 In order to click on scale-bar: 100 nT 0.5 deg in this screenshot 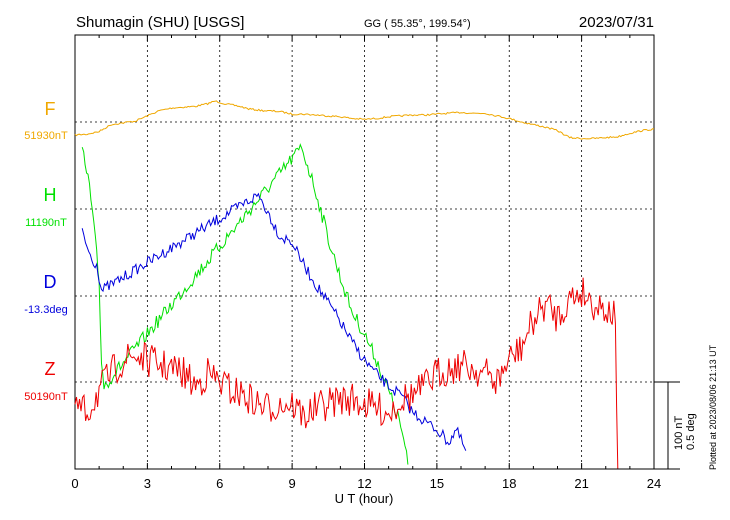, I will do `click(675, 425)`.